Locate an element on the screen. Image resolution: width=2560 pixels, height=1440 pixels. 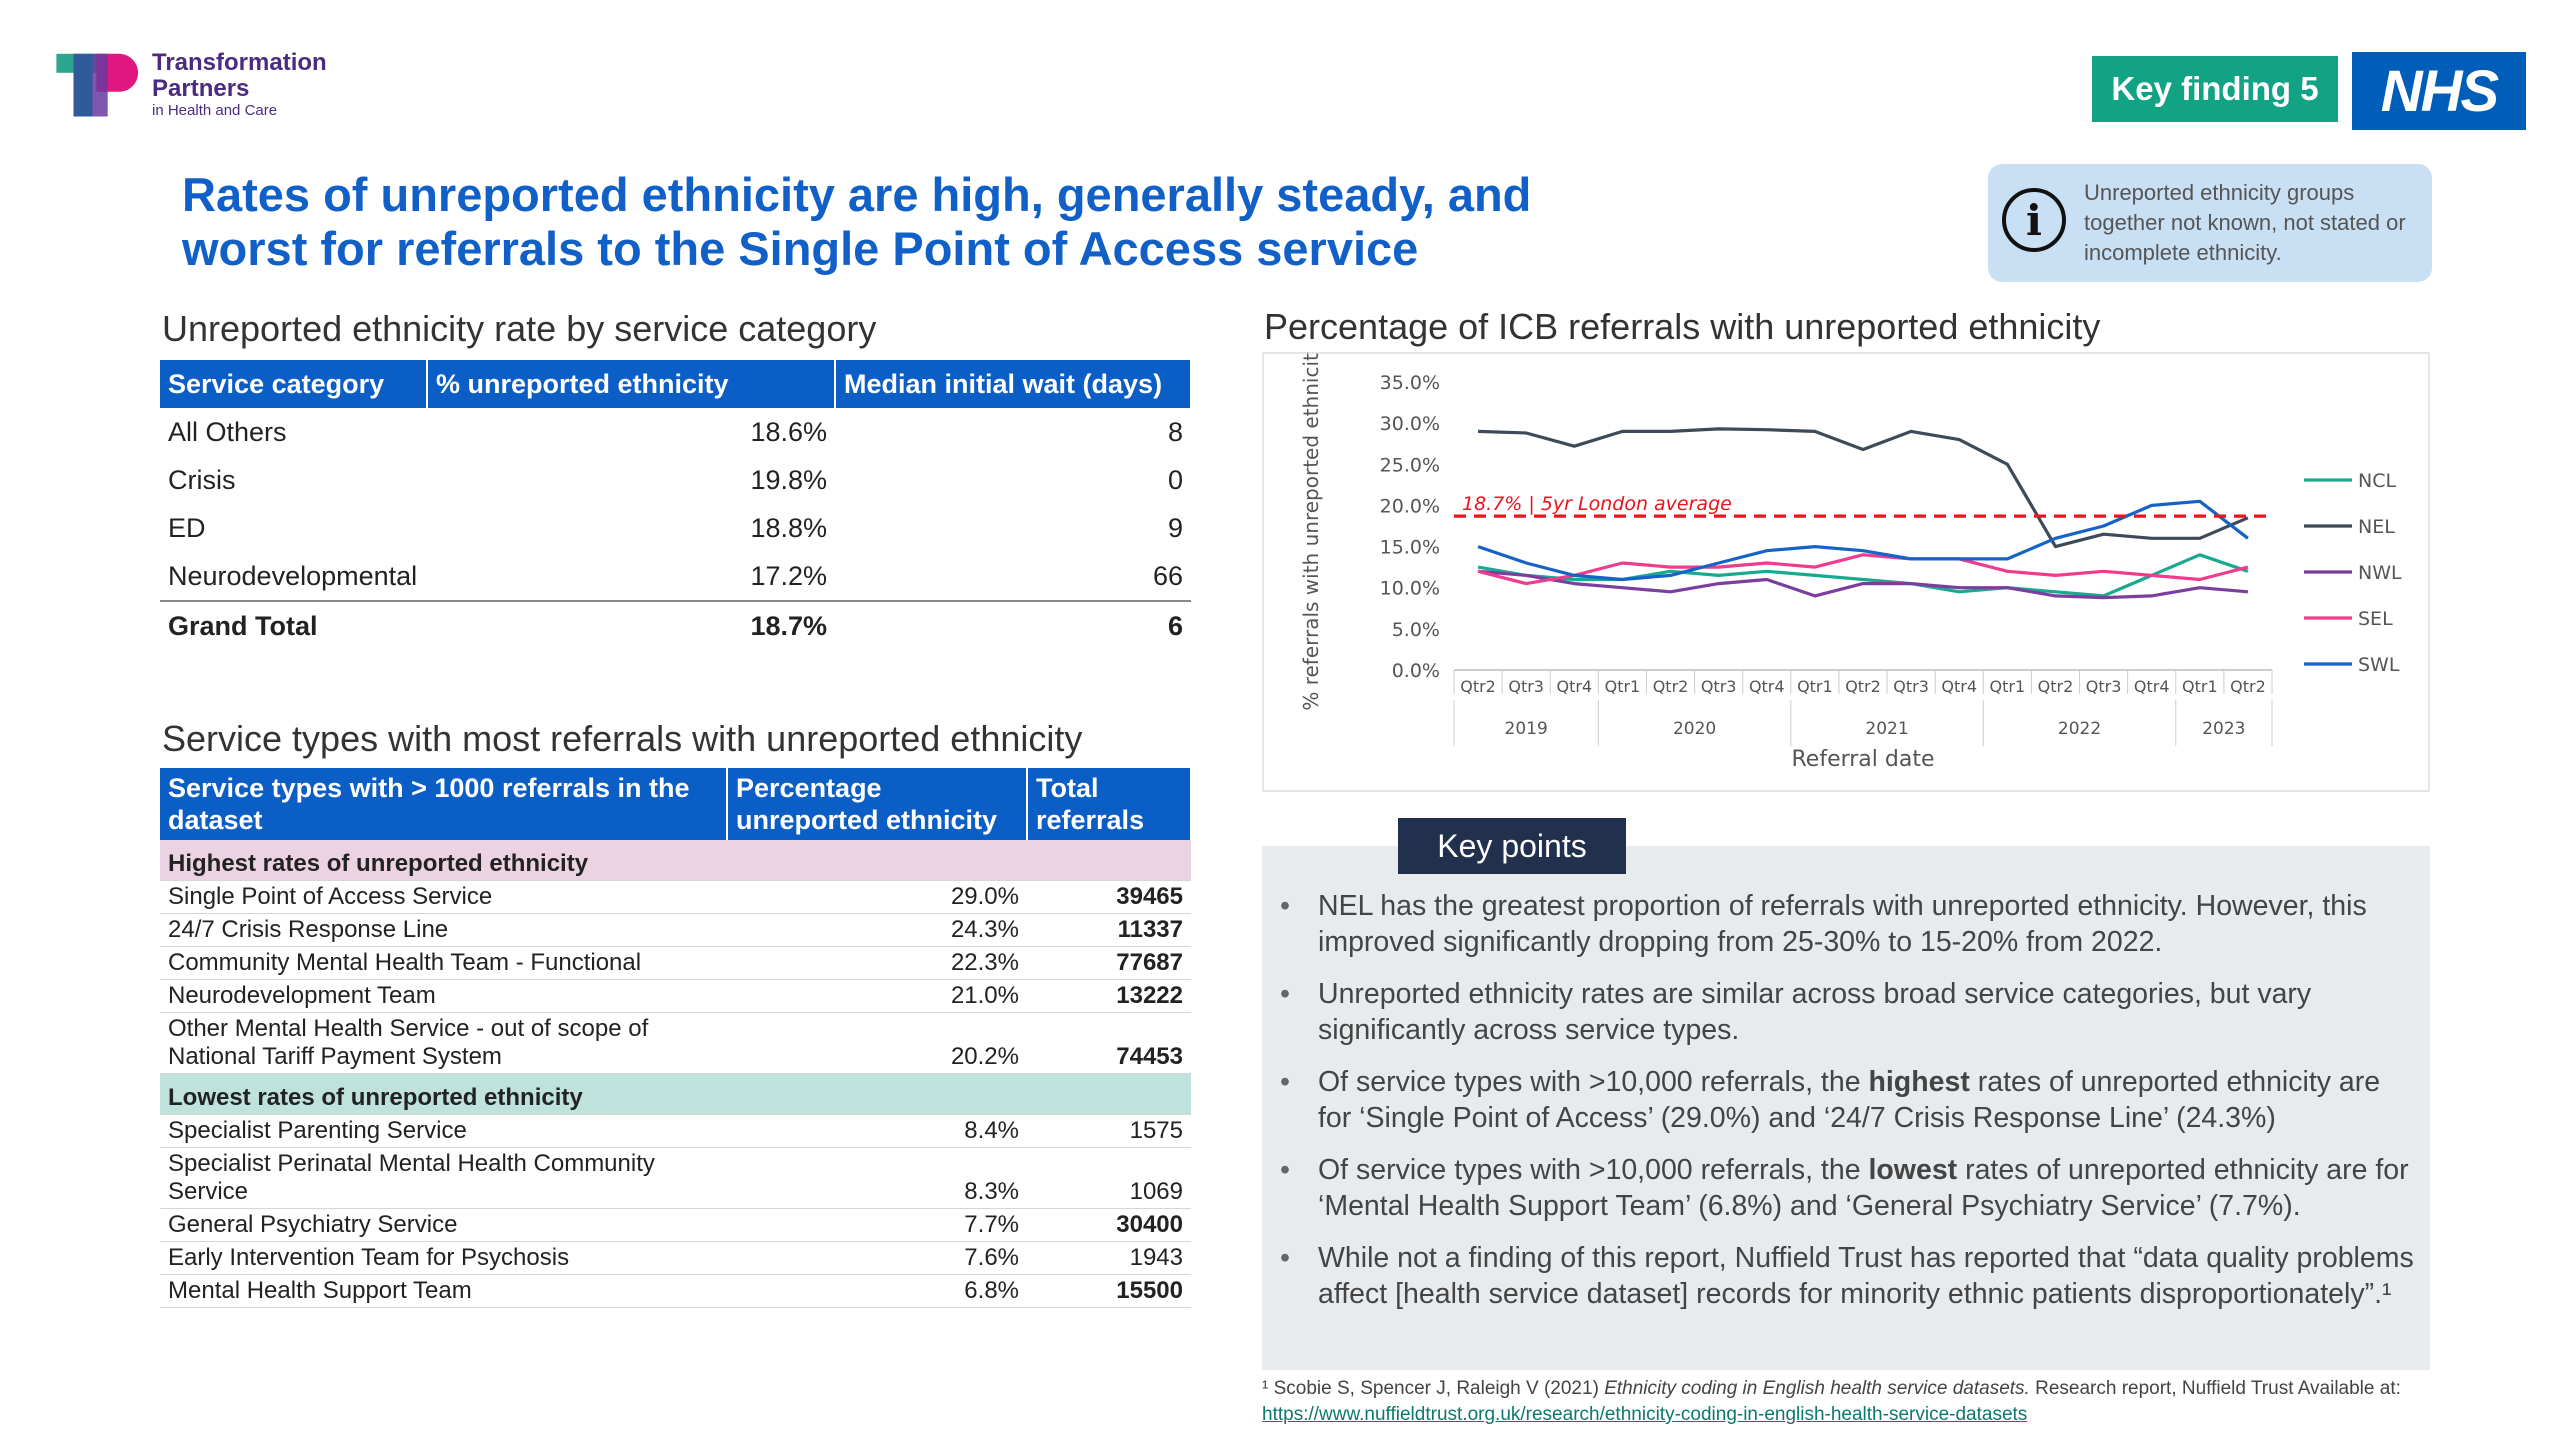
group-header-row: Lowest rates of unreported ethnicity is located at coordinates (675, 1094).